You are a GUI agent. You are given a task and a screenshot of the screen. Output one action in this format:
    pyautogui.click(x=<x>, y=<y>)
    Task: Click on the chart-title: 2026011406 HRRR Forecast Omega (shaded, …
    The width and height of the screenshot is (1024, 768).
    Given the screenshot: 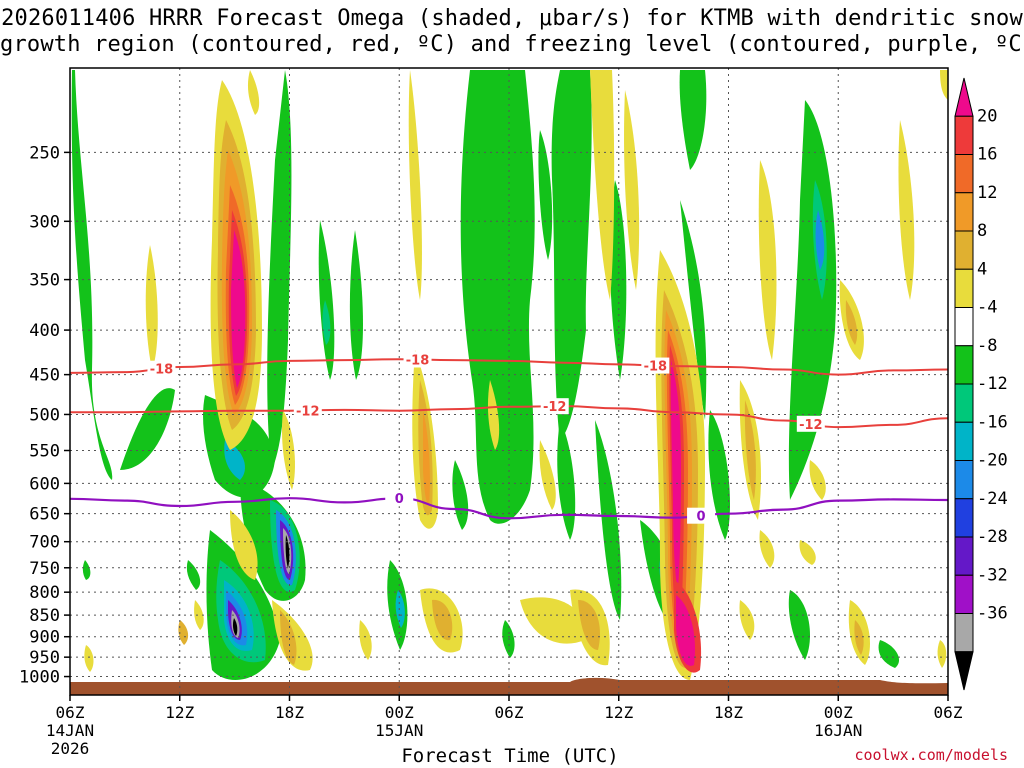 What is the action you would take?
    pyautogui.click(x=512, y=32)
    